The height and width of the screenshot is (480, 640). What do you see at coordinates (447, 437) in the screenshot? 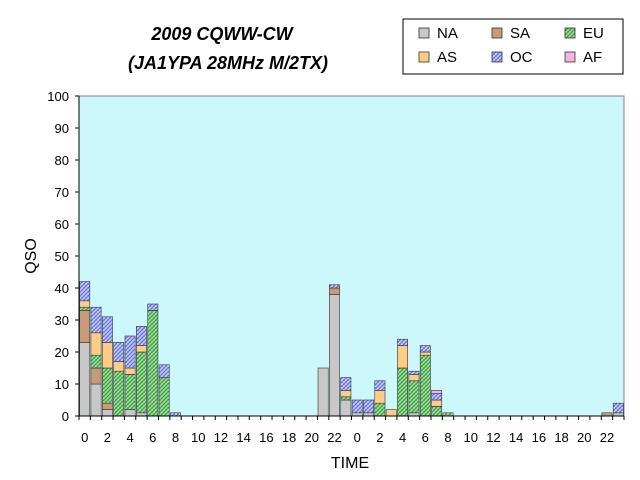
I see `x-tick-label-16: 8` at bounding box center [447, 437].